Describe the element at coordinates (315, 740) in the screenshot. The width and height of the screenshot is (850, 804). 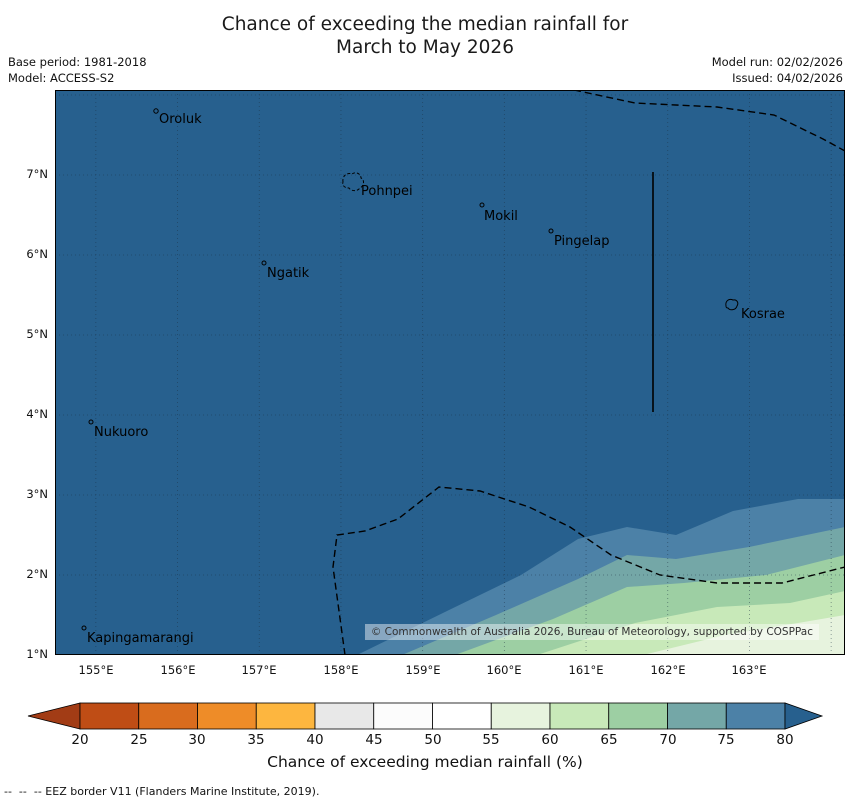
I see `colorbar-tick-40: 40` at that location.